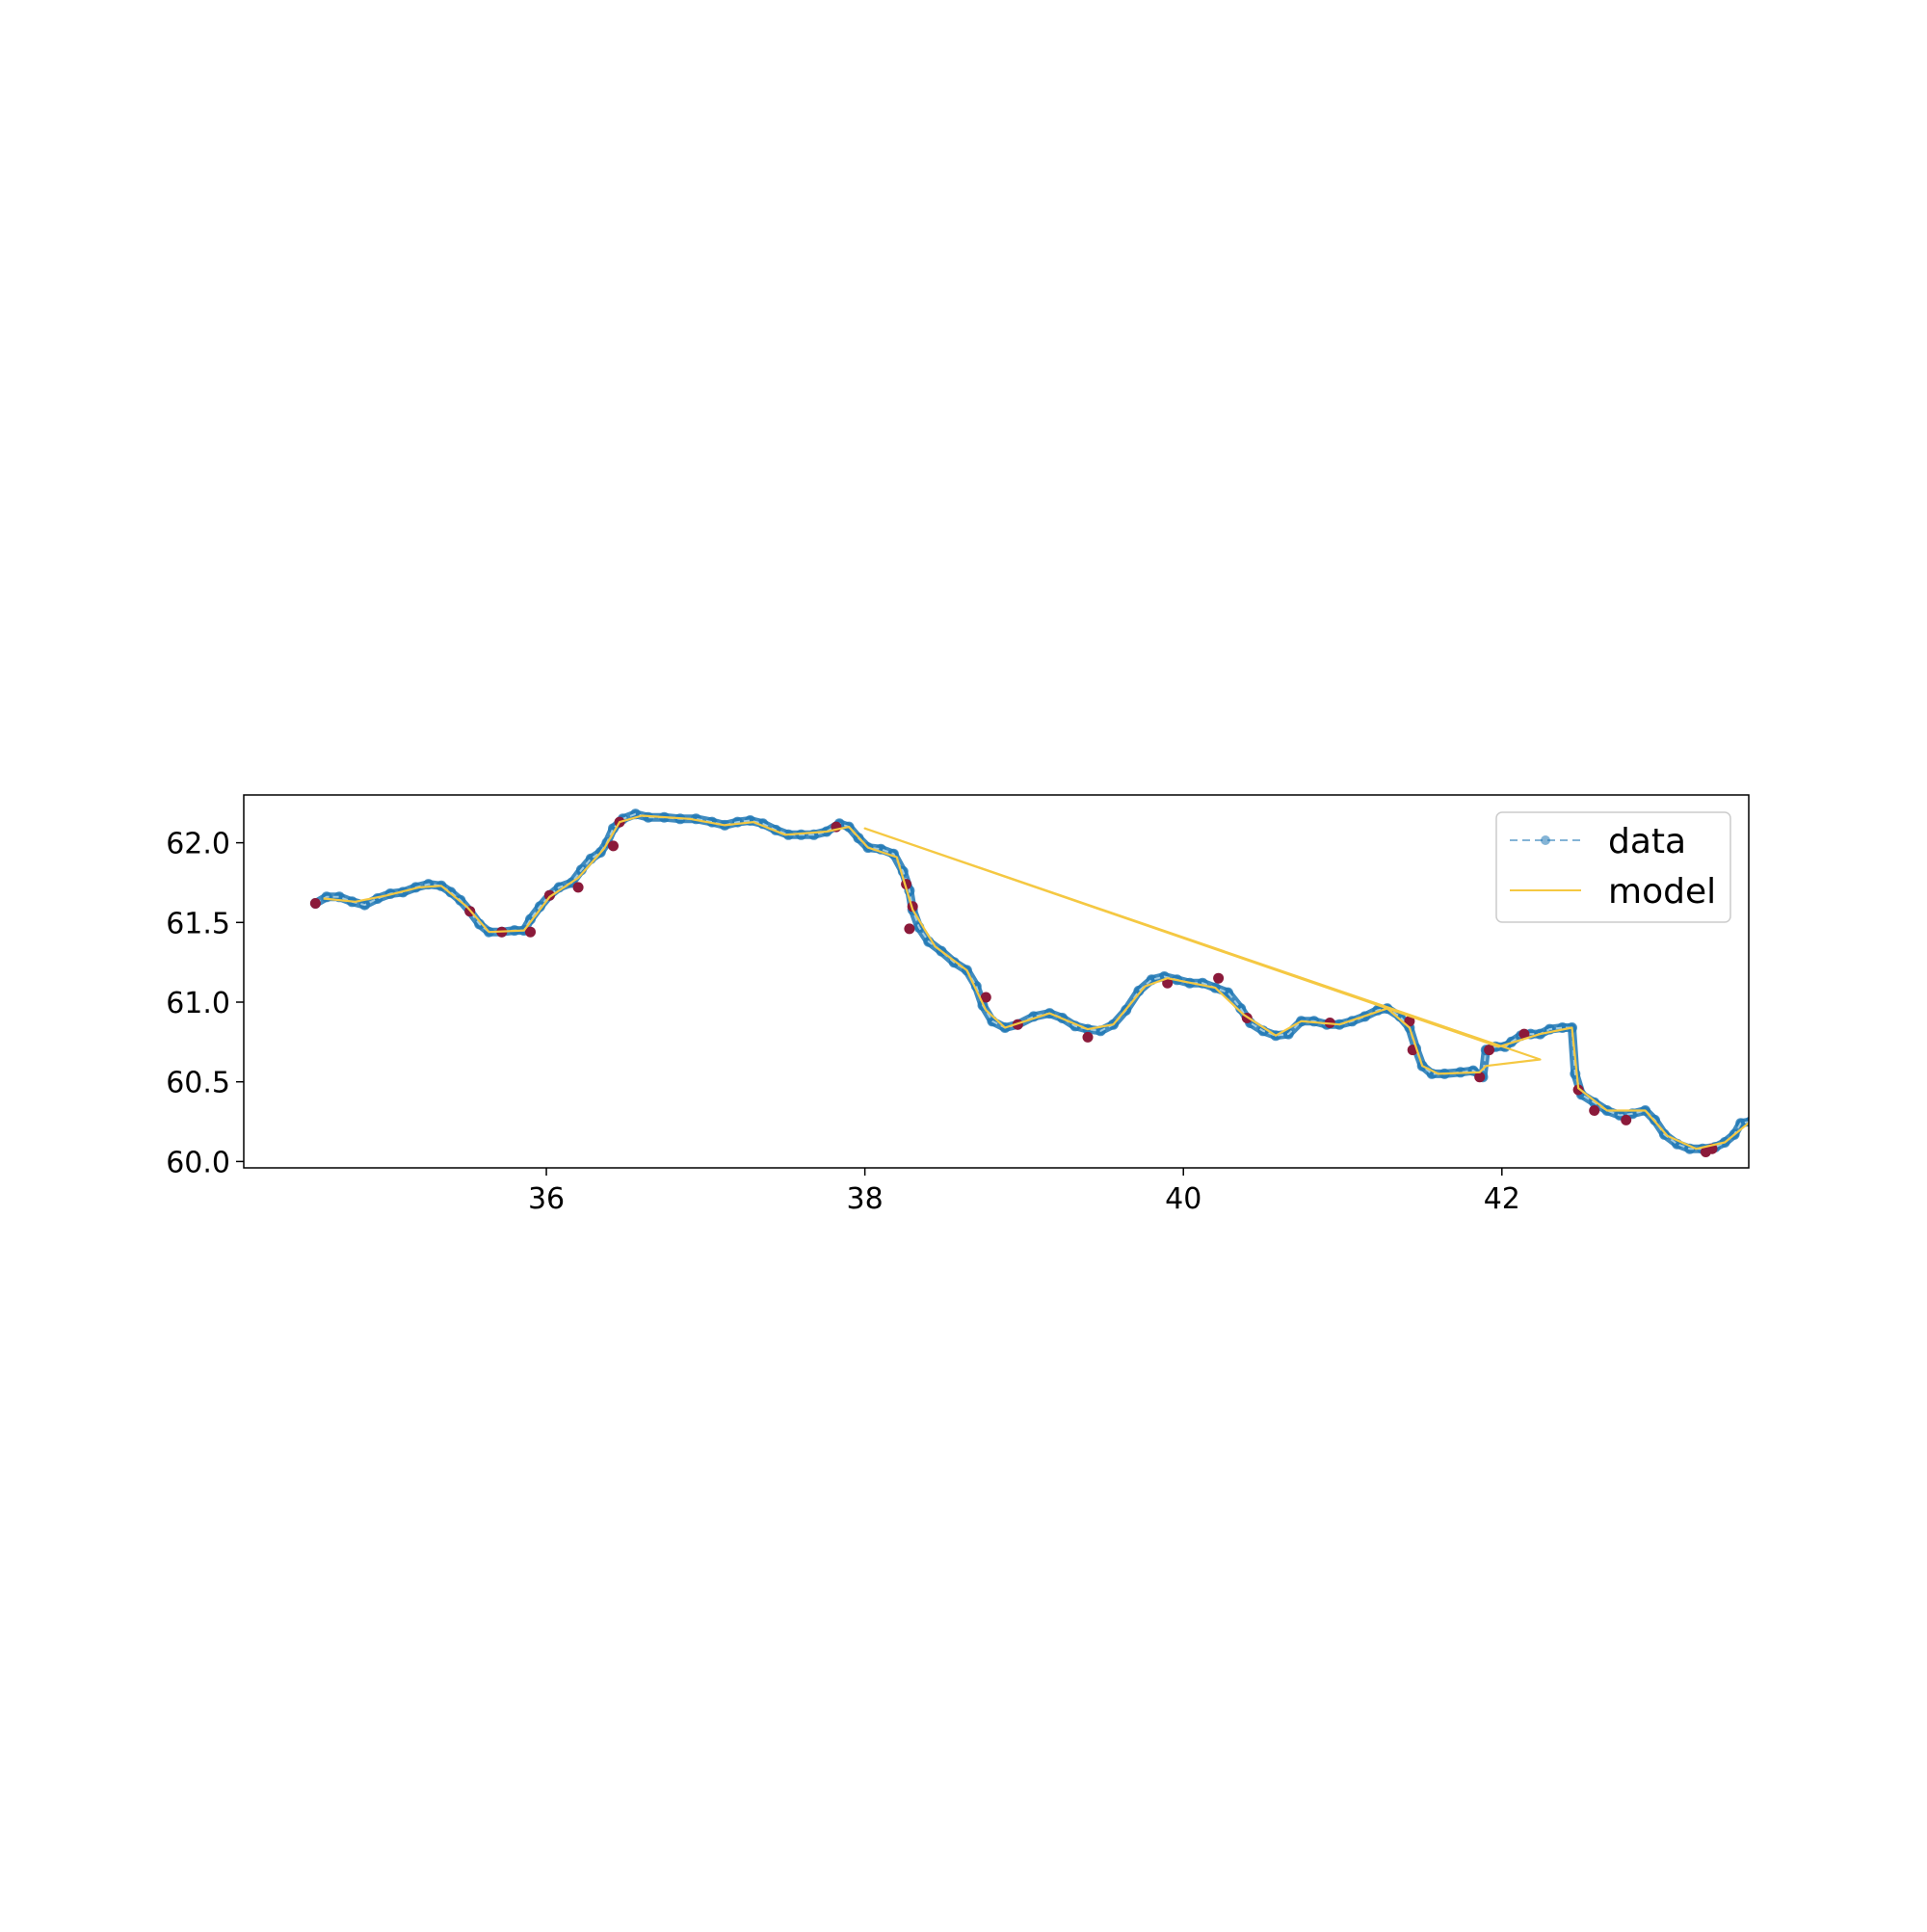 The height and width of the screenshot is (1932, 1927). What do you see at coordinates (1036, 982) in the screenshot?
I see `series-model-line` at bounding box center [1036, 982].